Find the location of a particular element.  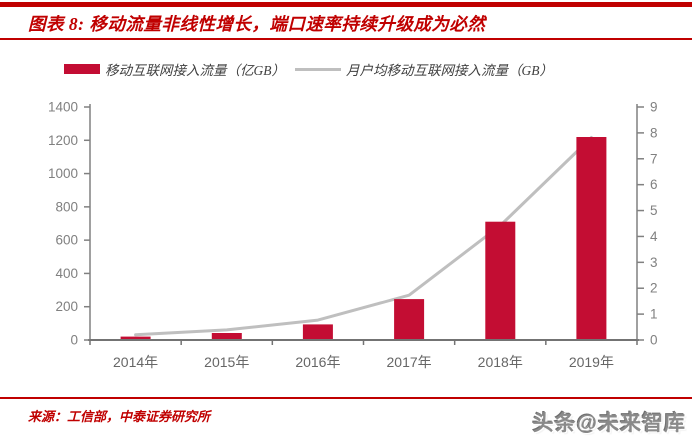

x-axis-label-2016年: 2016年 is located at coordinates (317, 362).